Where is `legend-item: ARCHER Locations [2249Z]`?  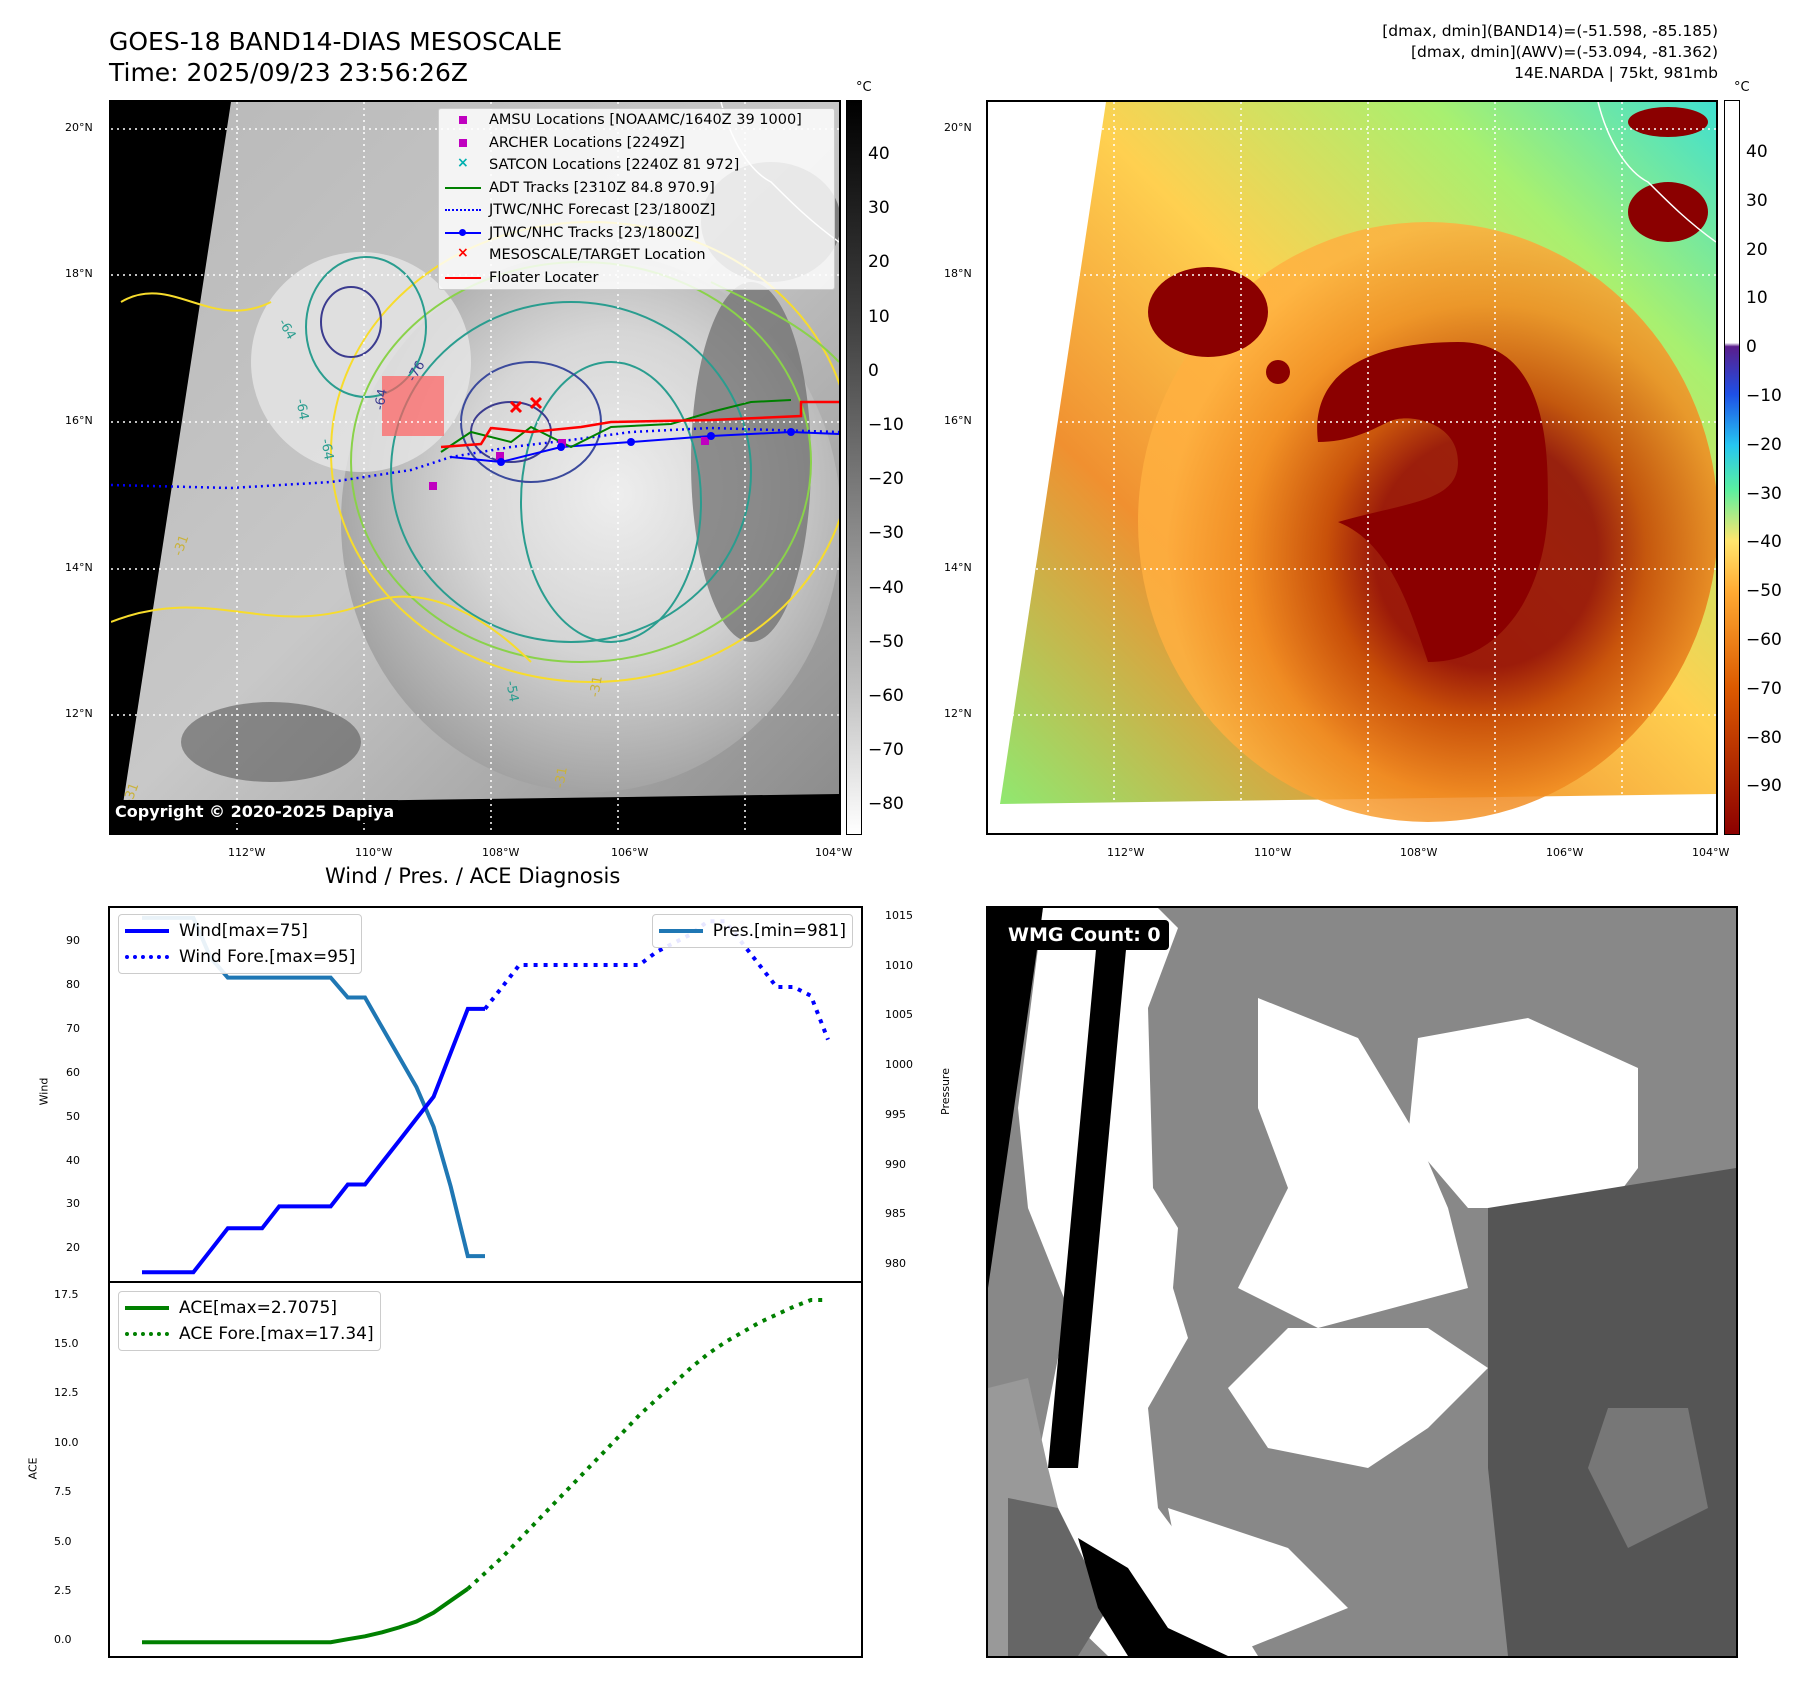
legend-item: ARCHER Locations [2249Z] is located at coordinates (636, 143).